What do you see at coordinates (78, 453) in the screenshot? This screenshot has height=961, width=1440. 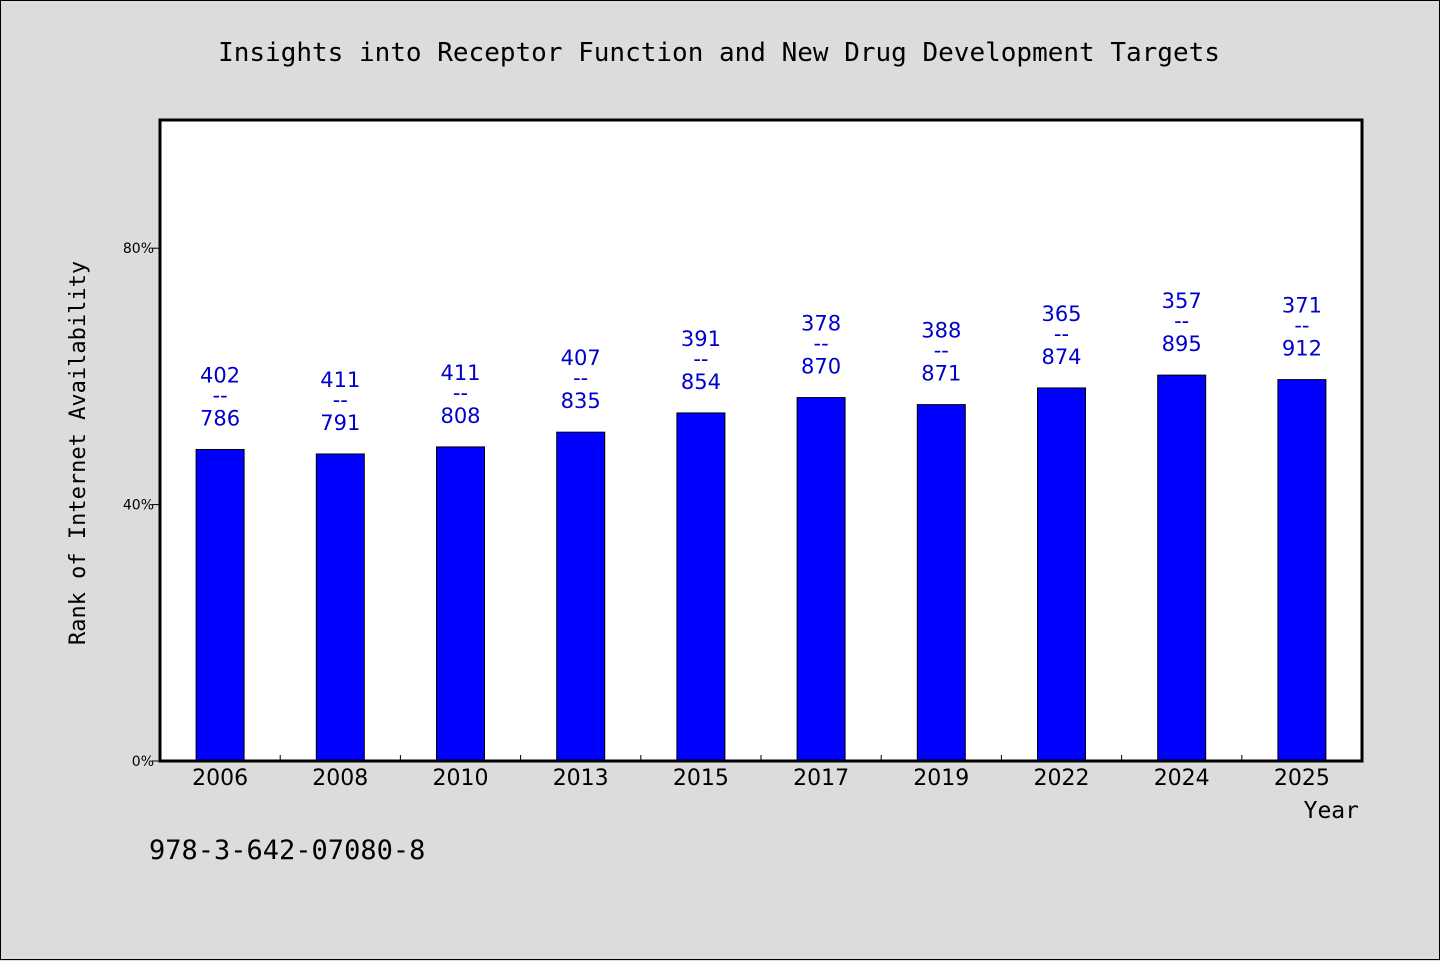 I see `y-axis-label: Rank of Internet Availability` at bounding box center [78, 453].